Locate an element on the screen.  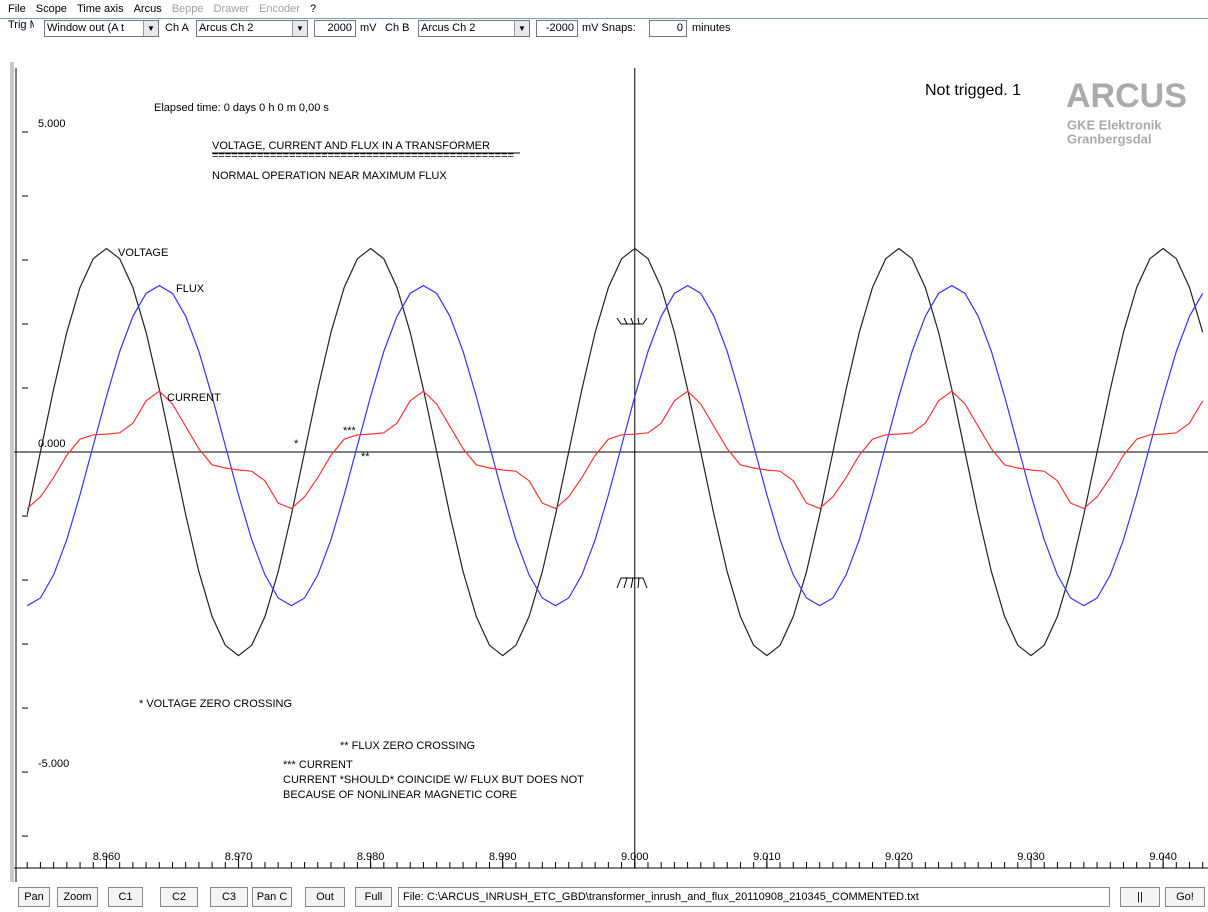
y-tick-label: 0.000 is located at coordinates (52, 444).